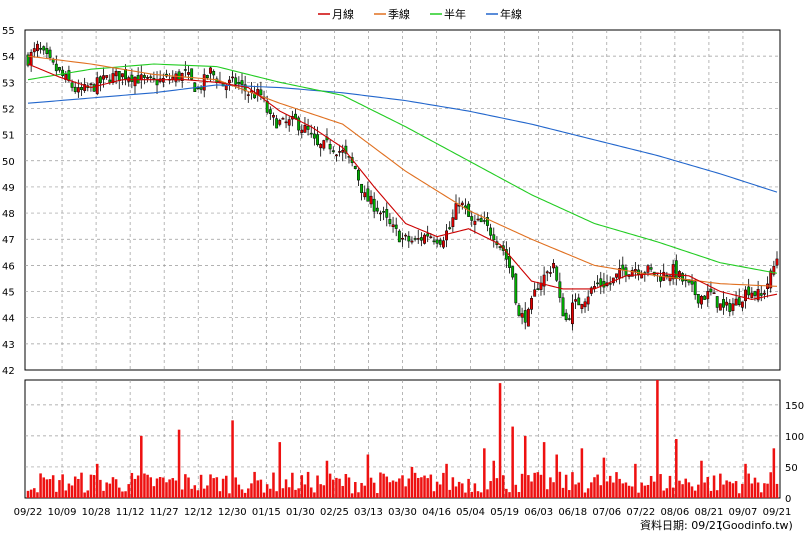 Image resolution: width=808 pixels, height=544 pixels. What do you see at coordinates (8, 293) in the screenshot?
I see `price-tick-label: 45` at bounding box center [8, 293].